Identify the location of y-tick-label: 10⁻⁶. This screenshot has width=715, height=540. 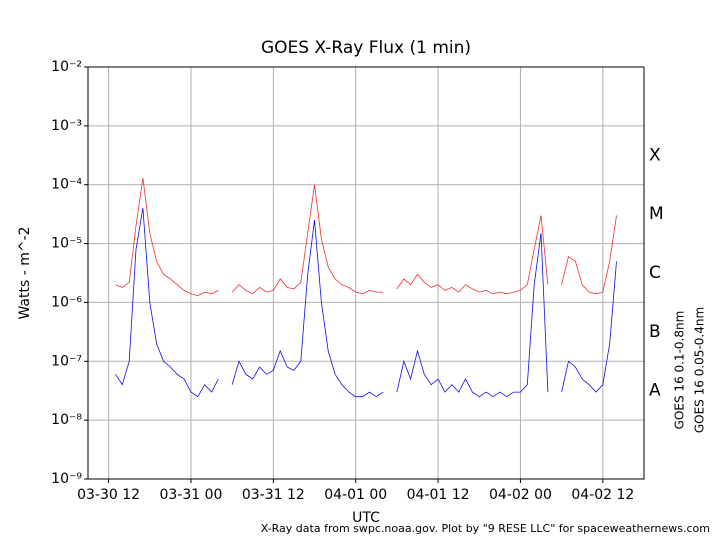
(66, 302).